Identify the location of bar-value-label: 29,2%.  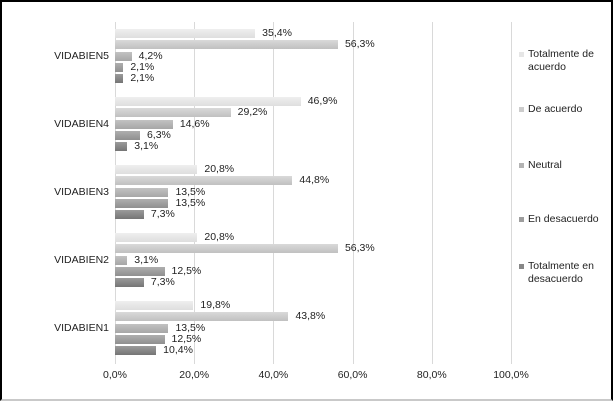
(252, 112).